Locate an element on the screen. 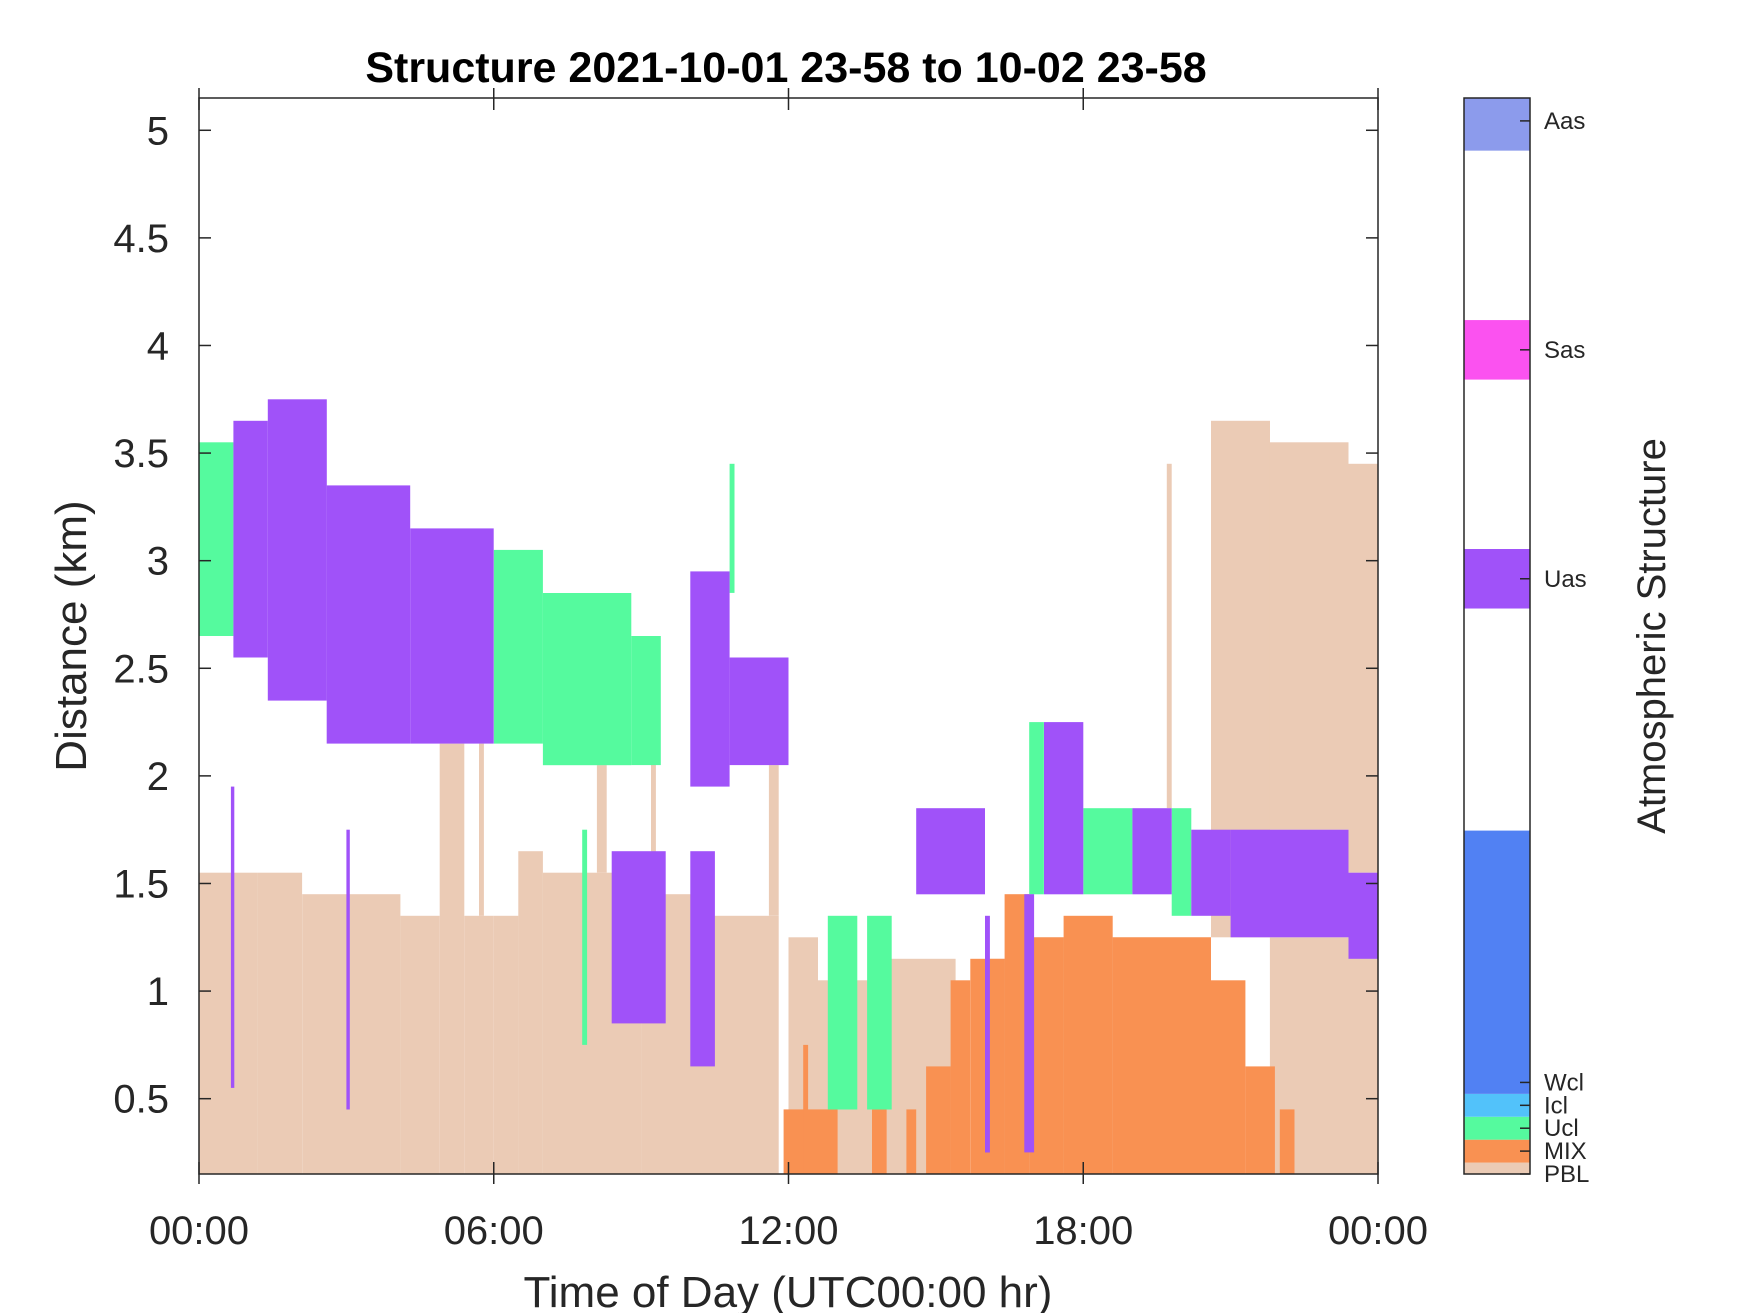 This screenshot has width=1750, height=1313. colorbar-label-pbl: PBL is located at coordinates (1566, 1174).